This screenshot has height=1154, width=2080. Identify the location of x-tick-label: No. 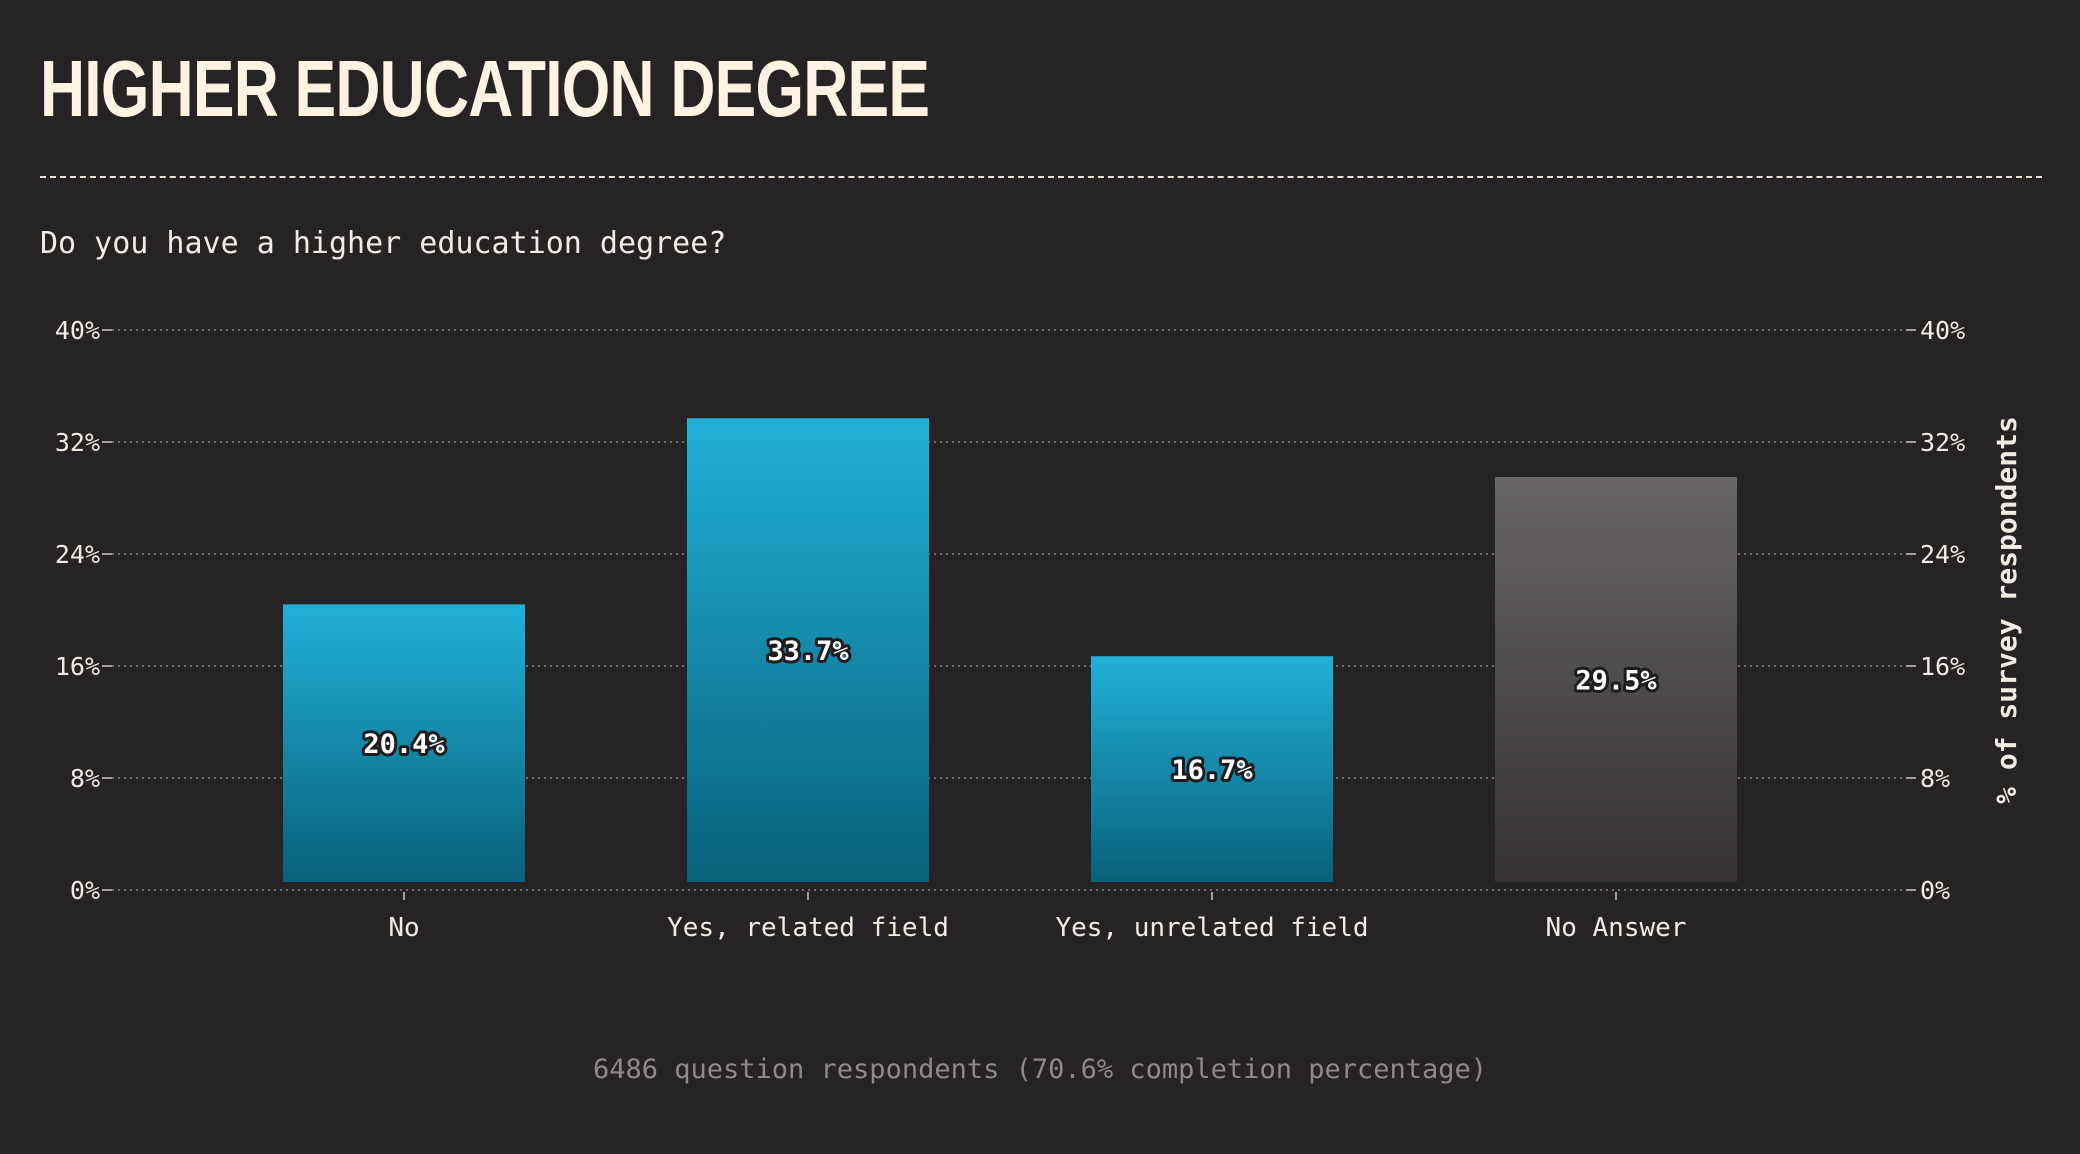
(403, 928).